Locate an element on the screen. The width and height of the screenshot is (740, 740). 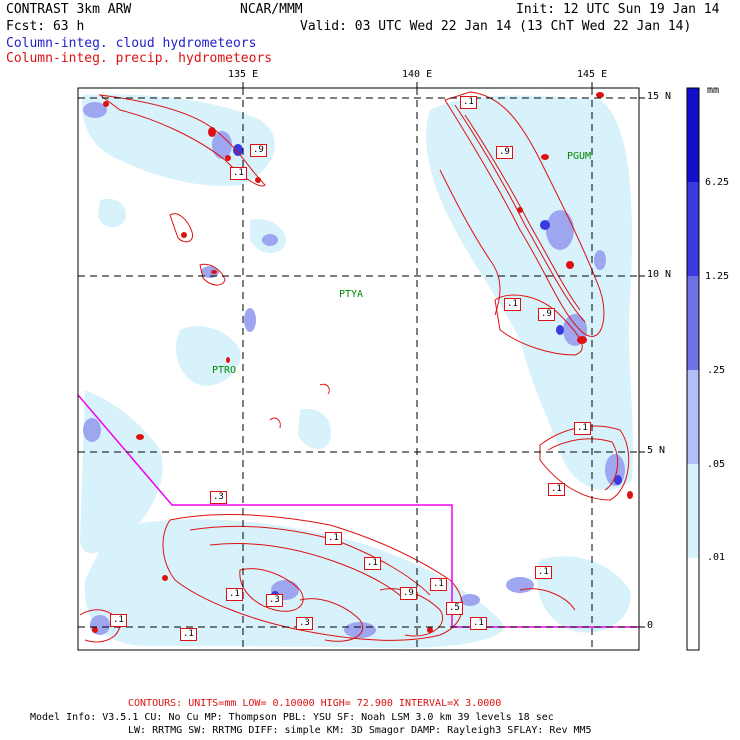
station-pgum: PGUM is located at coordinates (579, 156).